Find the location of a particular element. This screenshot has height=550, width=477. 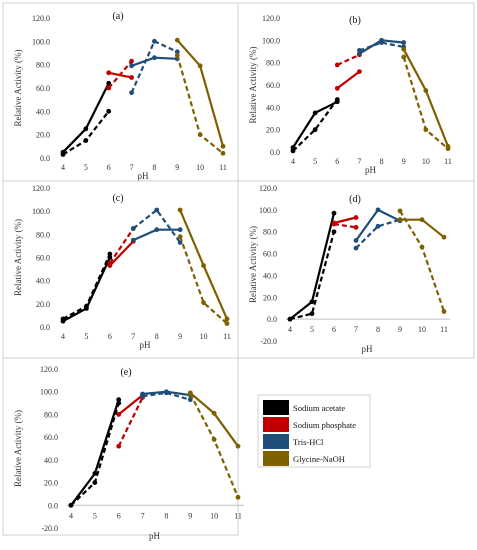

y-tick-label: -20.0 is located at coordinates (49, 528).